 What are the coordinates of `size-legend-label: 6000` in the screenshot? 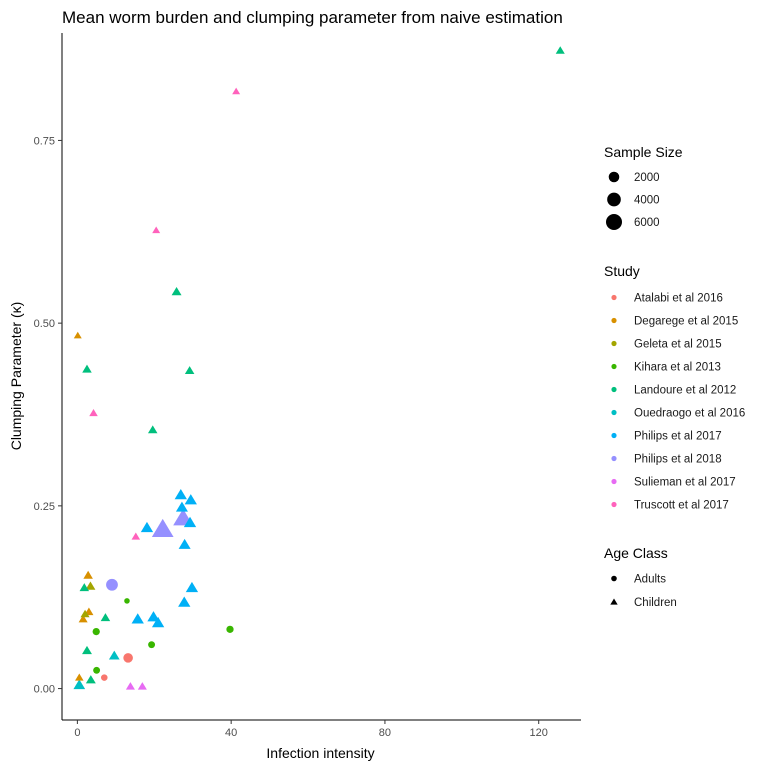 It's located at (647, 223).